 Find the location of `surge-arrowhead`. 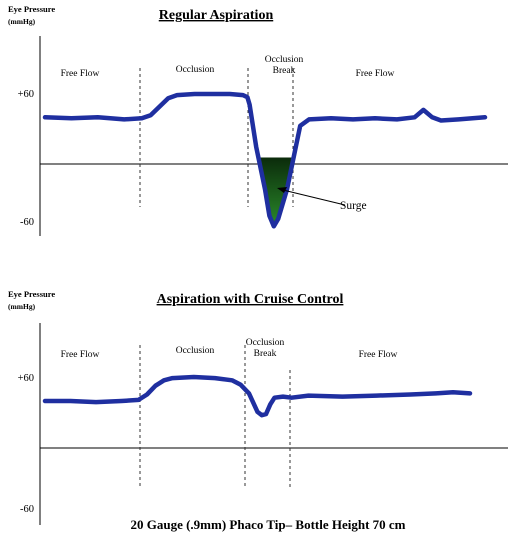

surge-arrowhead is located at coordinates (282, 190).